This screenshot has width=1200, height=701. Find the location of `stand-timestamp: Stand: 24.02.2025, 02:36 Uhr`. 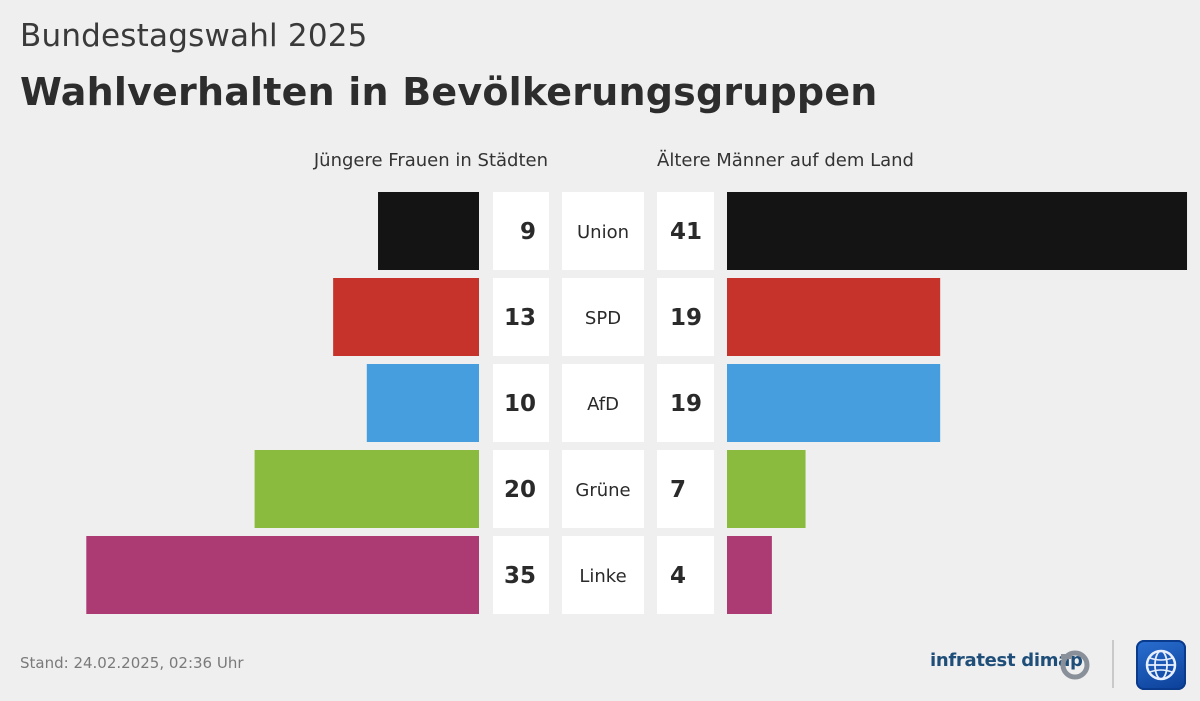

stand-timestamp: Stand: 24.02.2025, 02:36 Uhr is located at coordinates (132, 663).